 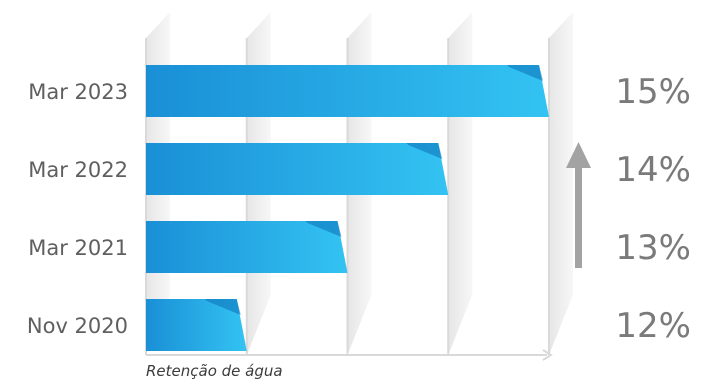 I want to click on value-label: 15%, so click(x=653, y=92).